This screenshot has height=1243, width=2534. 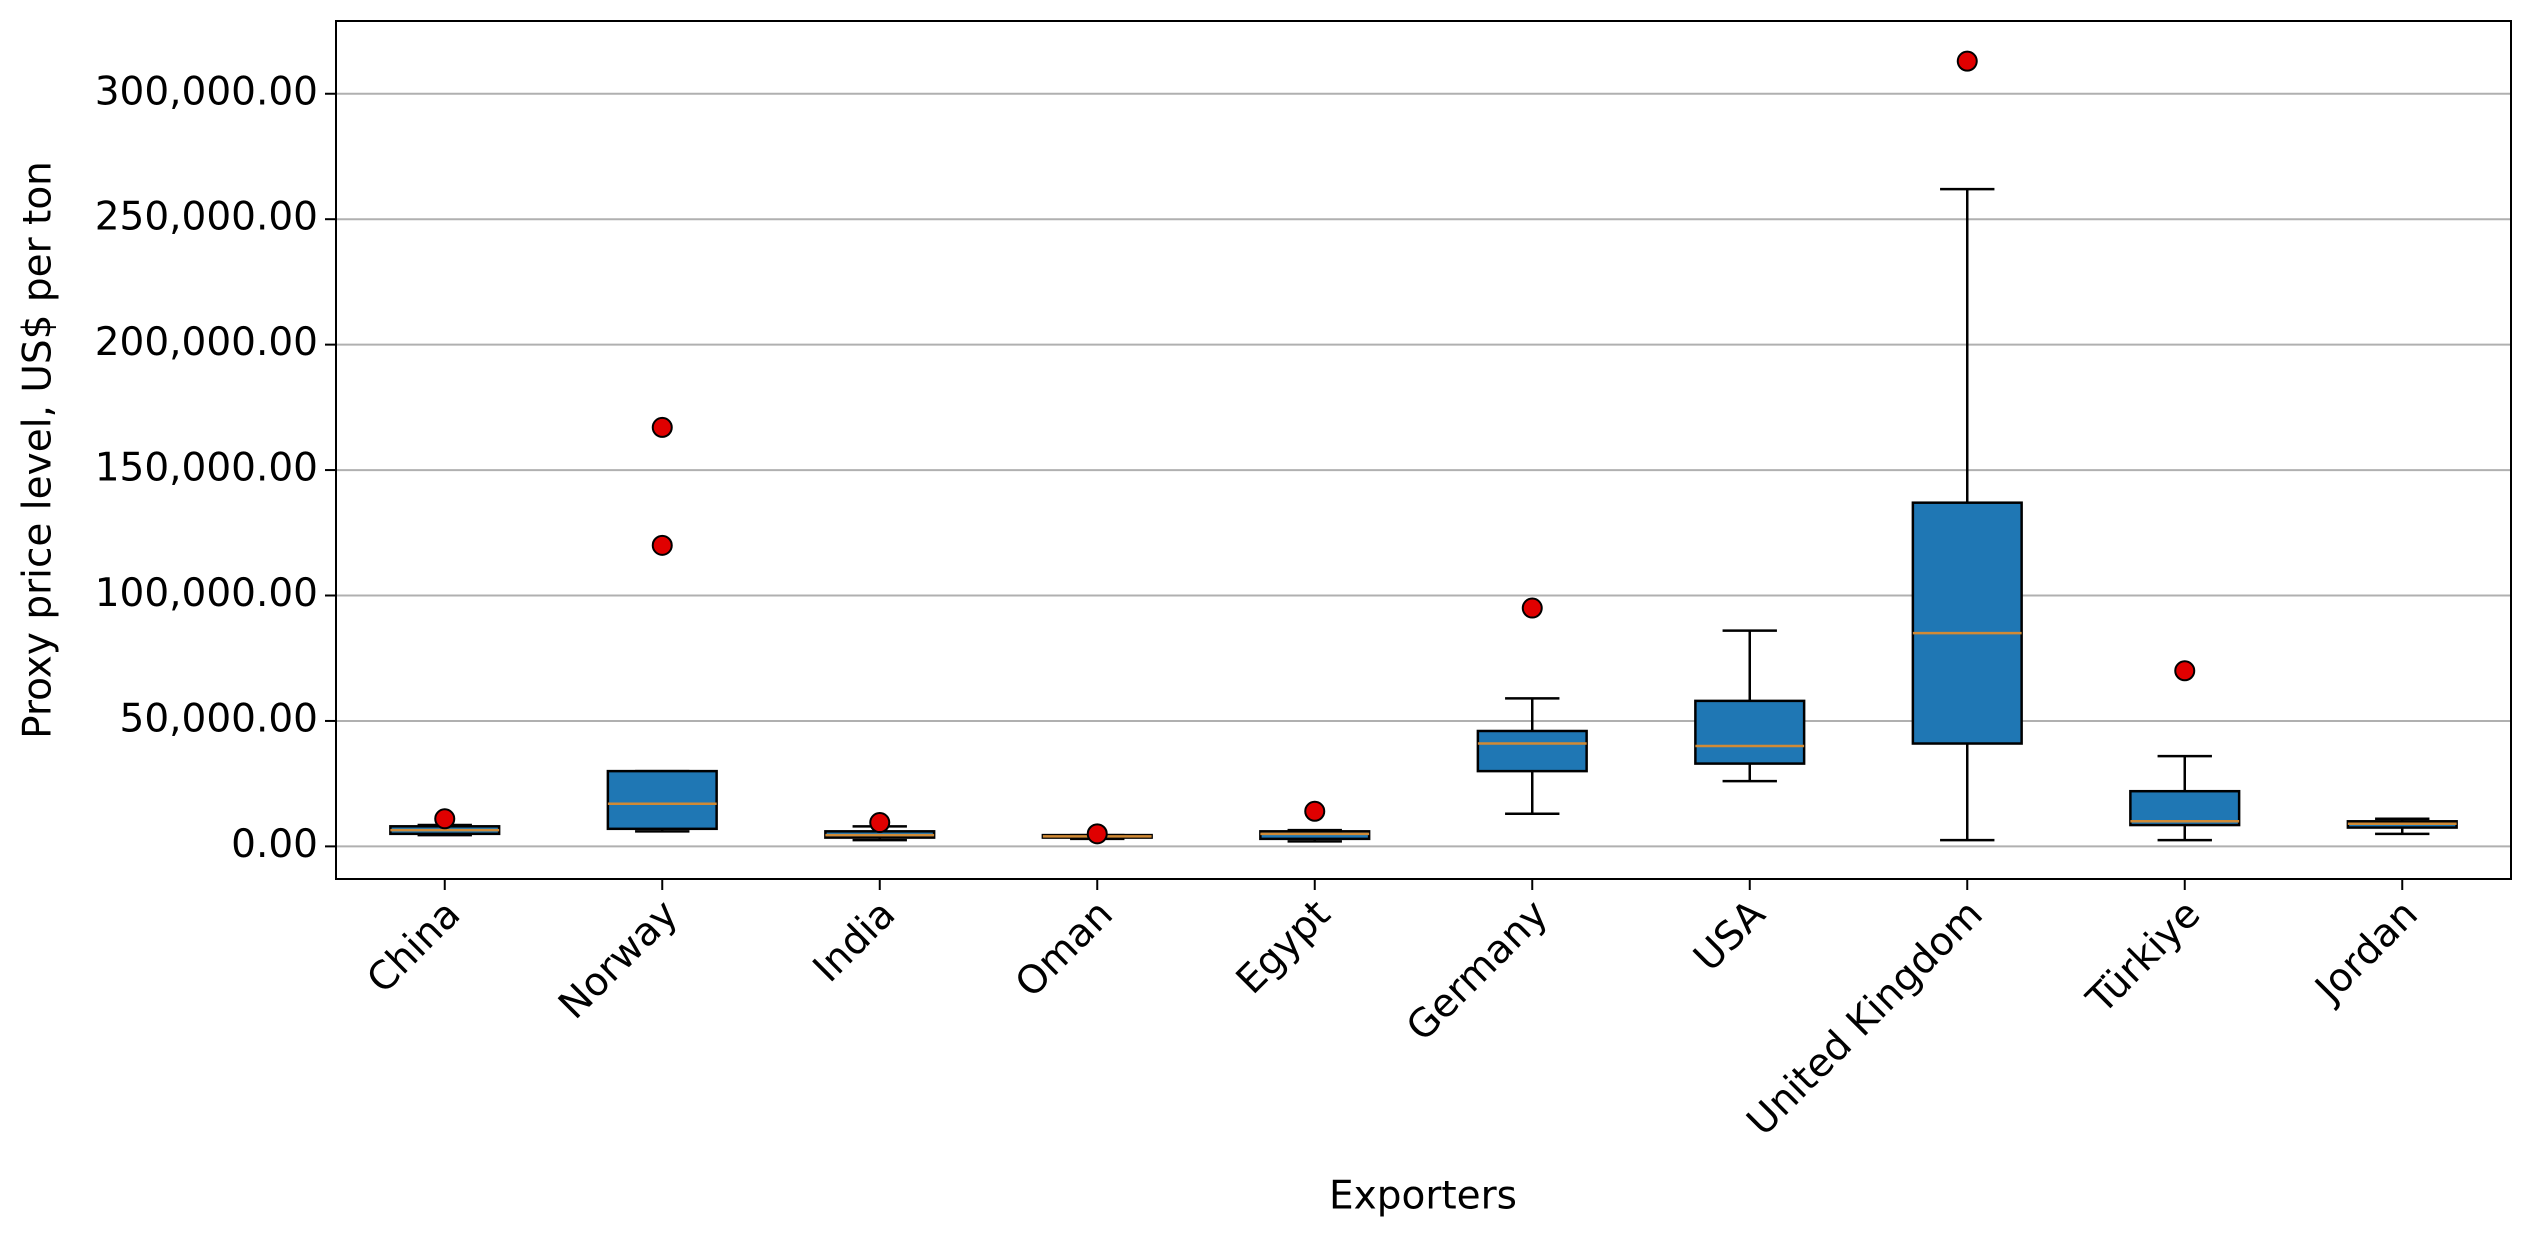 I want to click on y-tick-label: 300,000.00, so click(x=206, y=91).